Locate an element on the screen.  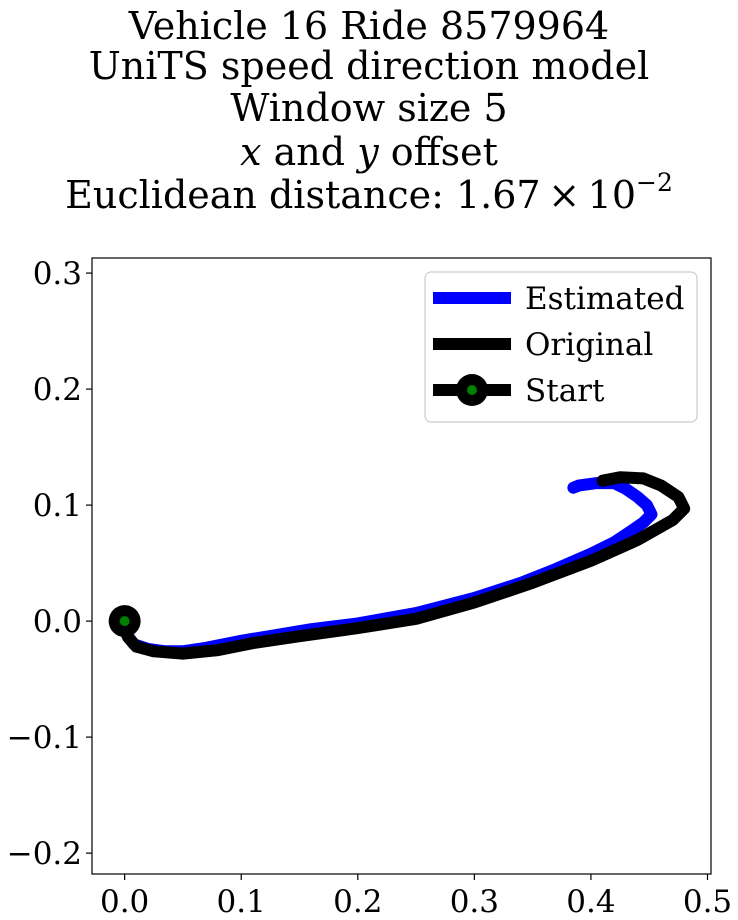
title-distance-exponent: −2 is located at coordinates (654, 182).